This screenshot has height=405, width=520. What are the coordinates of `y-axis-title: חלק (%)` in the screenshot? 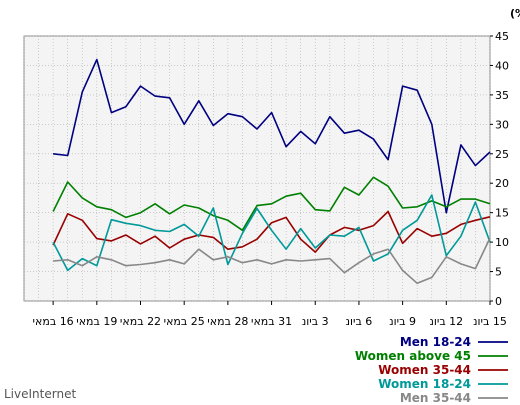 It's located at (515, 13).